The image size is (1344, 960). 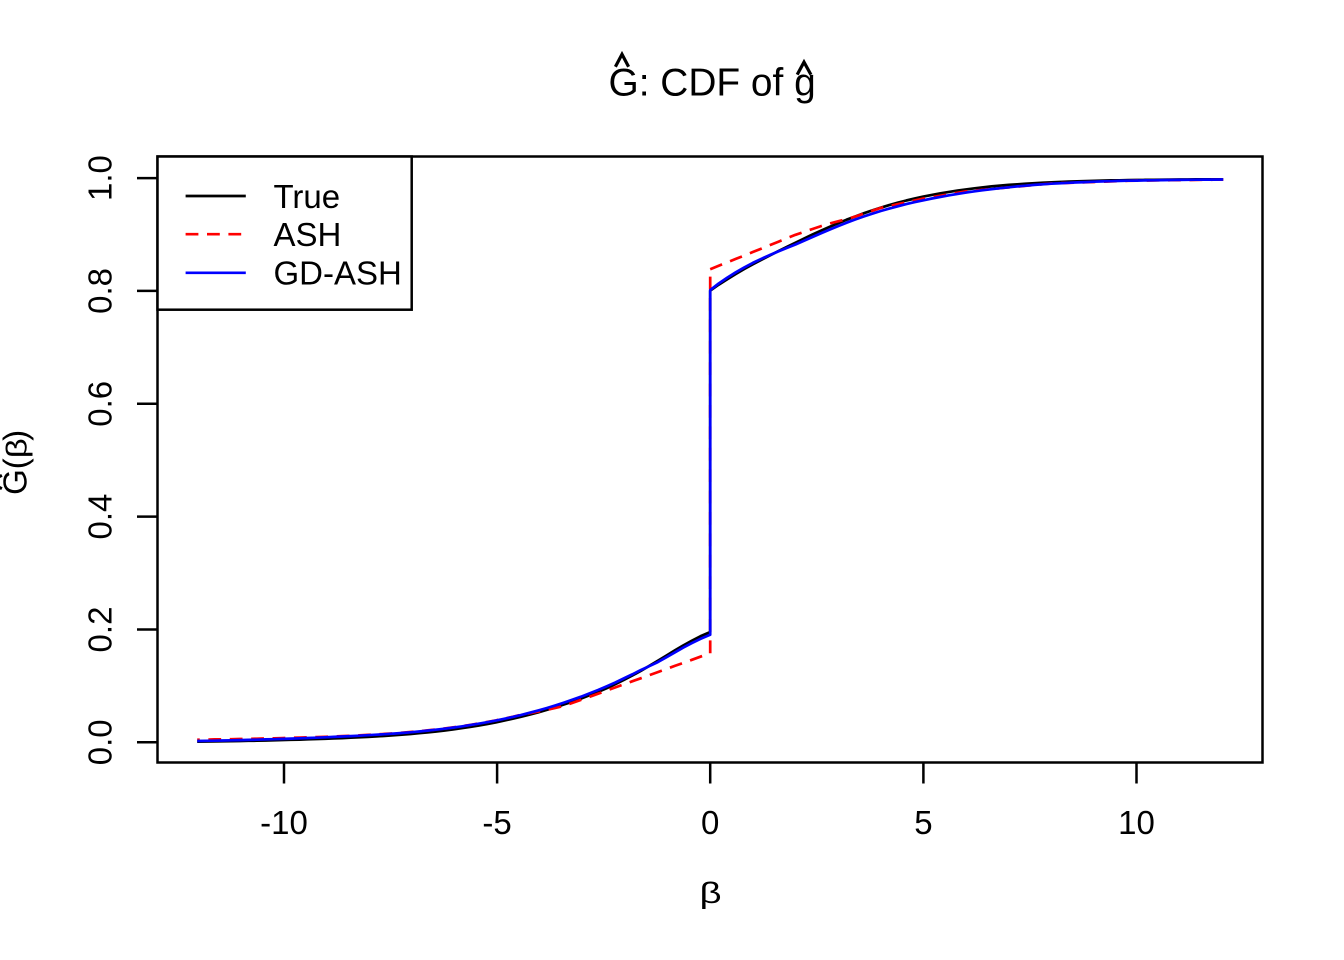 What do you see at coordinates (712, 83) in the screenshot?
I see `svg-text: G: CDF of g` at bounding box center [712, 83].